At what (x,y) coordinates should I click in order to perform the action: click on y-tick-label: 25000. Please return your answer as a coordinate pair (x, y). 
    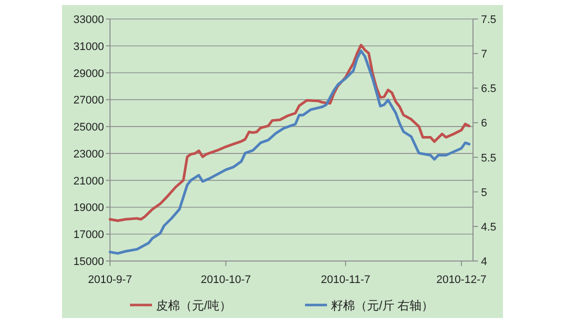
    Looking at the image, I should click on (88, 128).